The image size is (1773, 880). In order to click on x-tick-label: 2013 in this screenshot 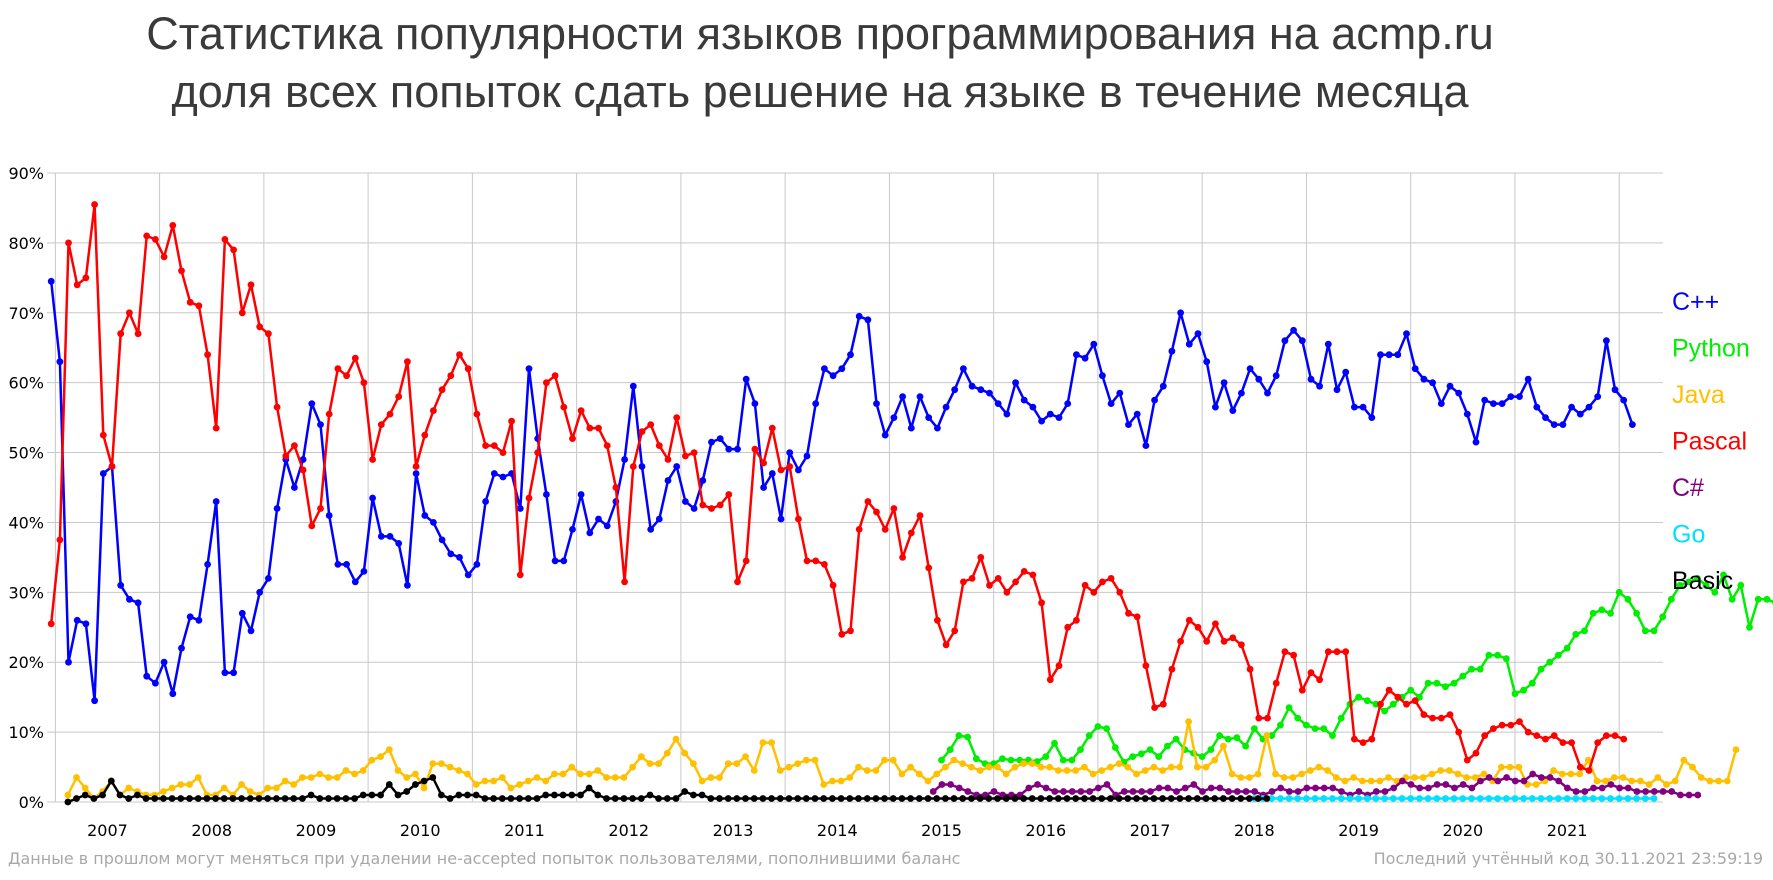, I will do `click(733, 830)`.